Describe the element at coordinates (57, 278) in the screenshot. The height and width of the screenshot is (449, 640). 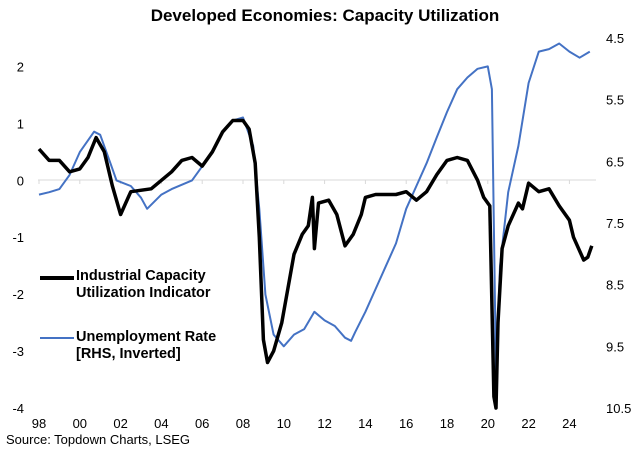
I see `legend-swatch-capacity` at that location.